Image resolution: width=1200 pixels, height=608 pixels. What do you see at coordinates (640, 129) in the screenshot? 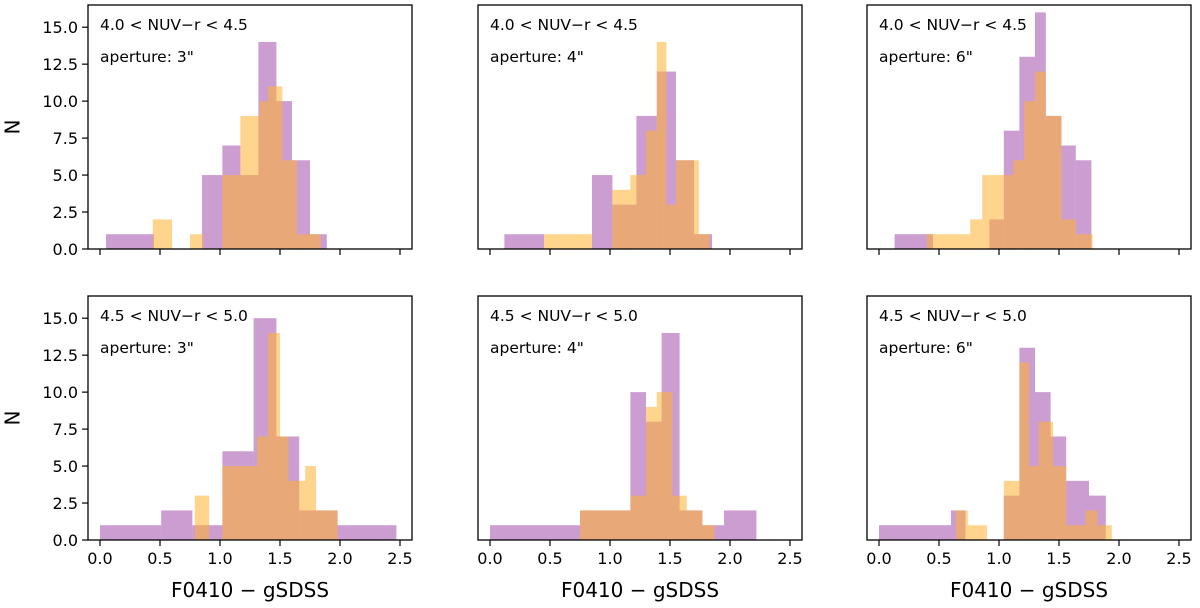
I see `histogram-panel-2: 4.0 < NUV−r < 4.5 aperture: 4"` at bounding box center [640, 129].